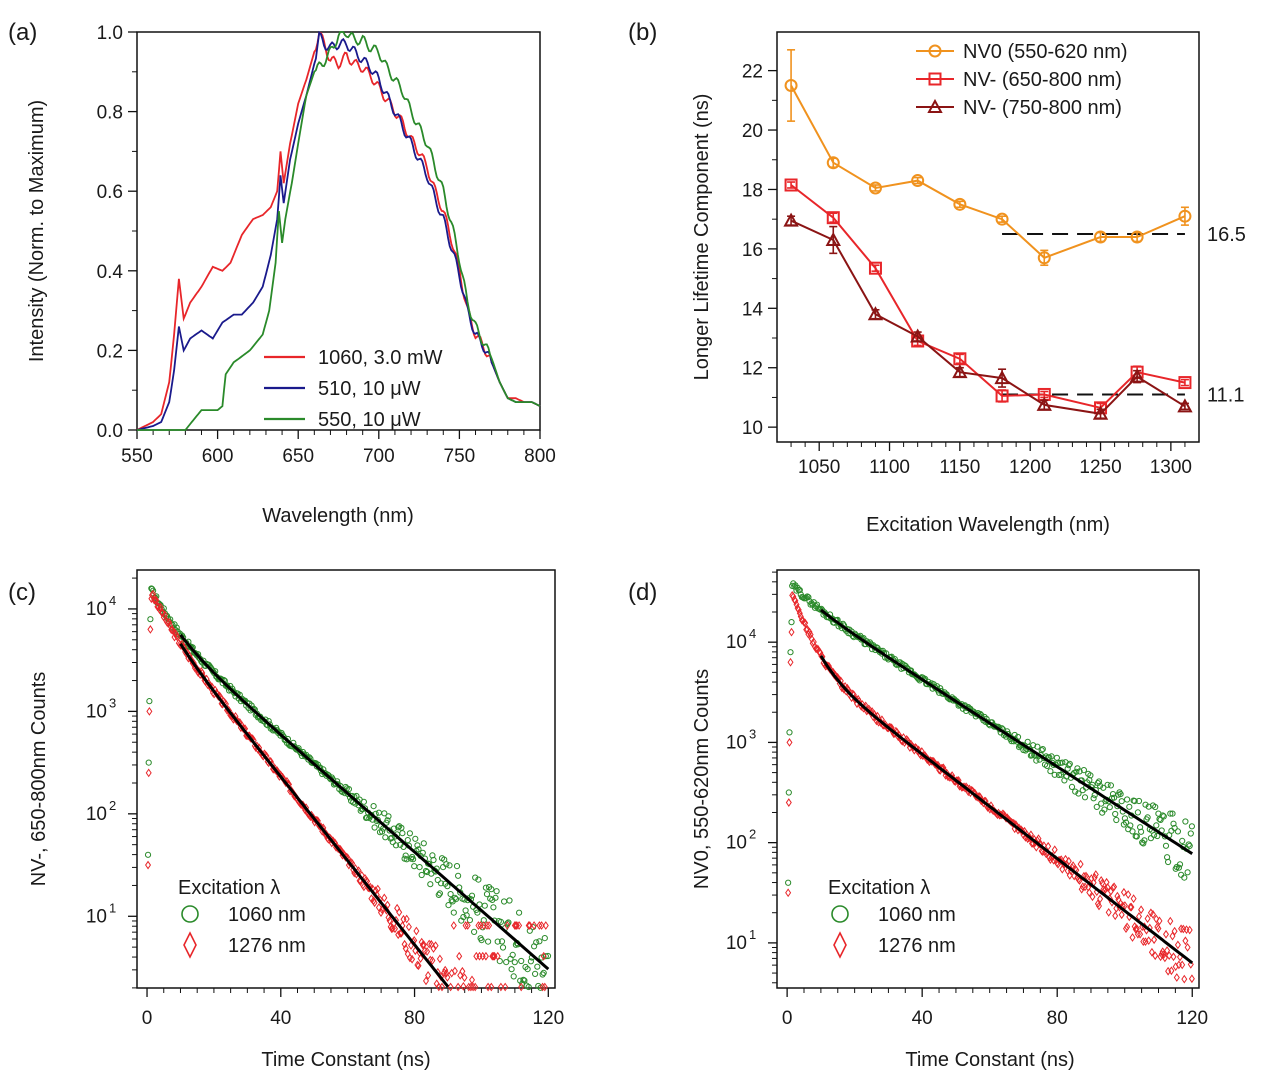  Describe the element at coordinates (1192, 1018) in the screenshot. I see `panel-d-xtick-label: 120` at that location.